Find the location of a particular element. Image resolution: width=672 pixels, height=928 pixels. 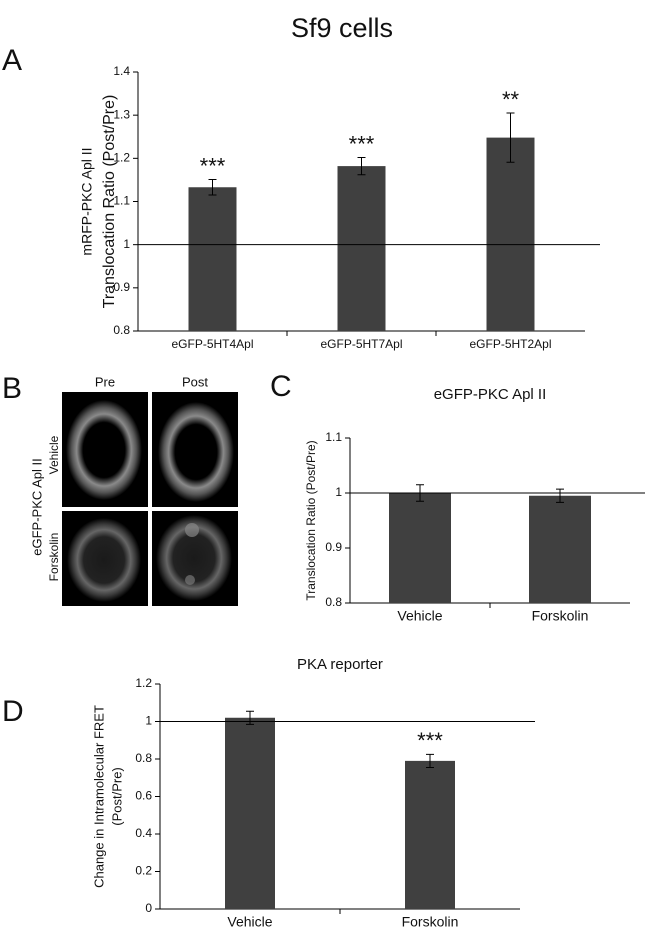

panel-letter: C is located at coordinates (281, 386).